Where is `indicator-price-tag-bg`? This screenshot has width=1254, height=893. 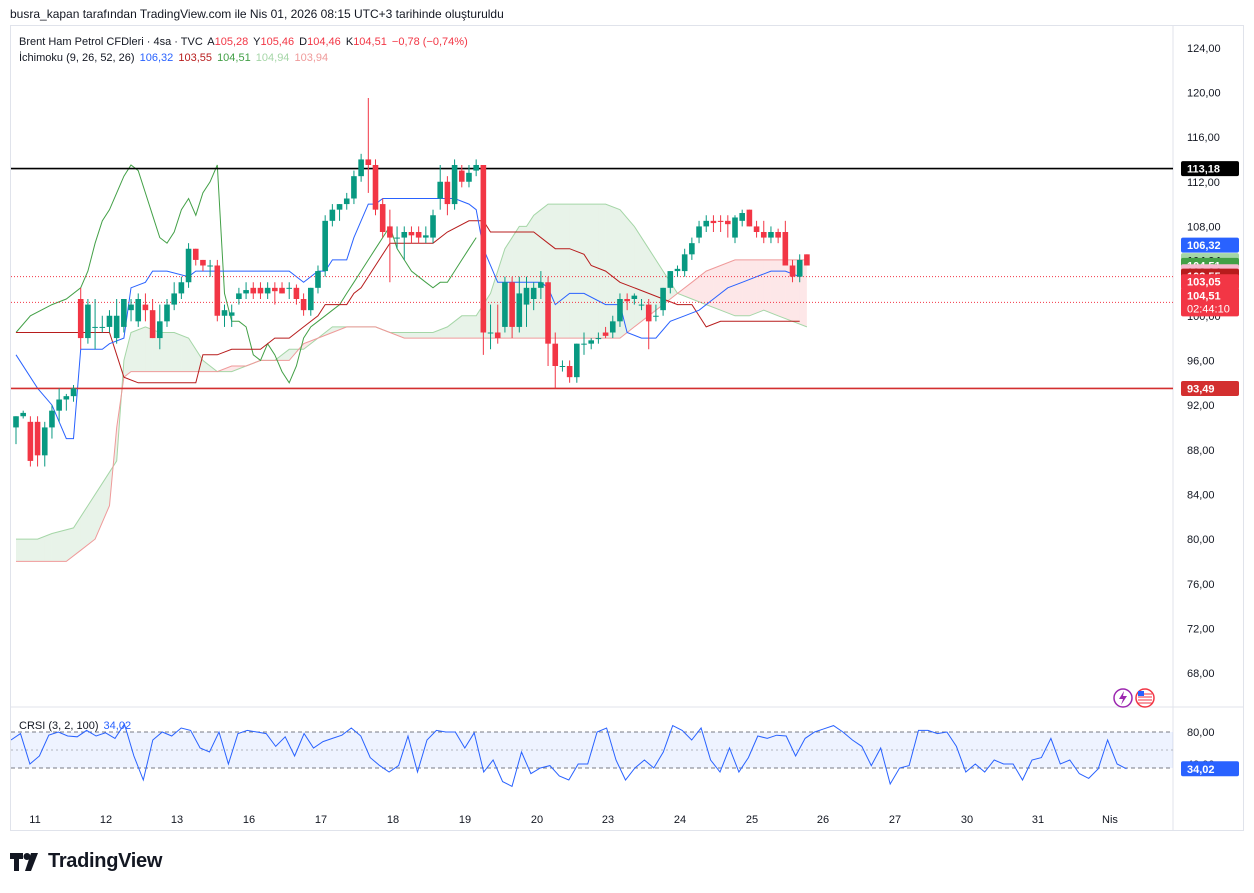 indicator-price-tag-bg is located at coordinates (1210, 282).